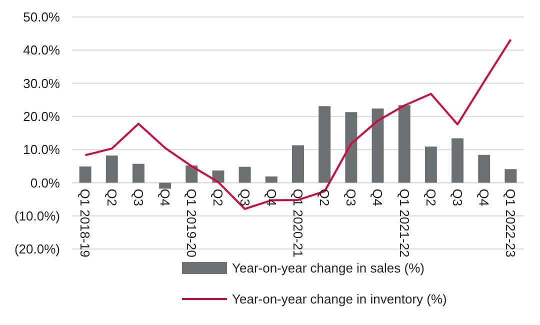 The height and width of the screenshot is (325, 540). I want to click on x-tick-label: Q1 2021-22, so click(404, 223).